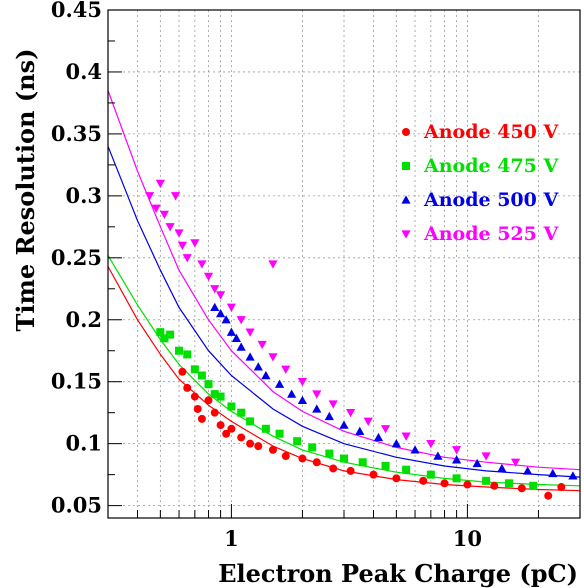 The image size is (584, 588). I want to click on y-tick-label: 0.1, so click(83, 443).